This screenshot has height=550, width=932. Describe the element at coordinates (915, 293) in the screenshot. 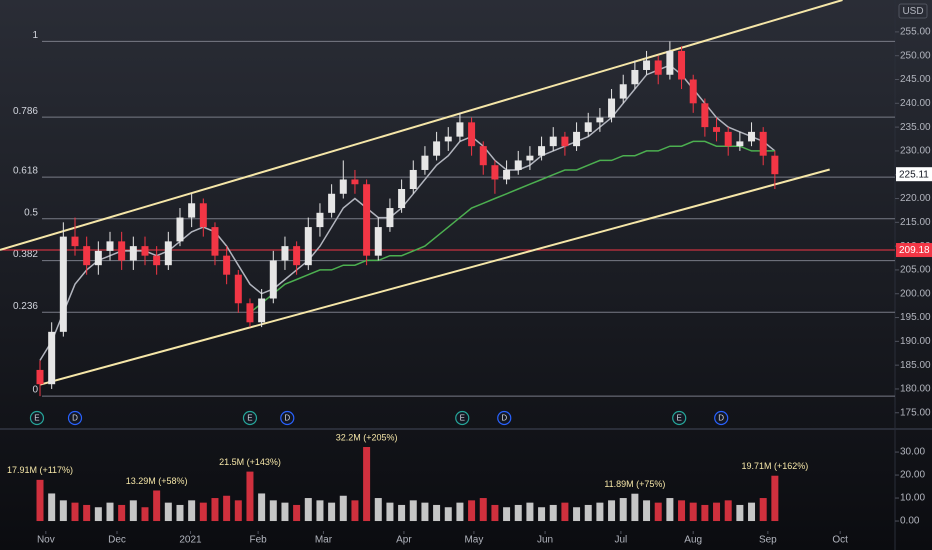

I see `y-tick-label: 200.00` at that location.